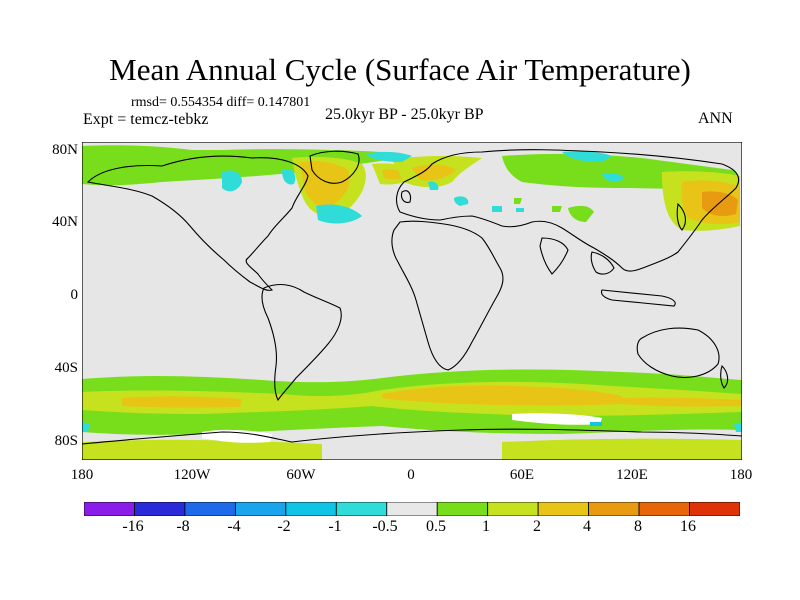 The width and height of the screenshot is (800, 600). Describe the element at coordinates (554, 256) in the screenshot. I see `india-coast` at that location.